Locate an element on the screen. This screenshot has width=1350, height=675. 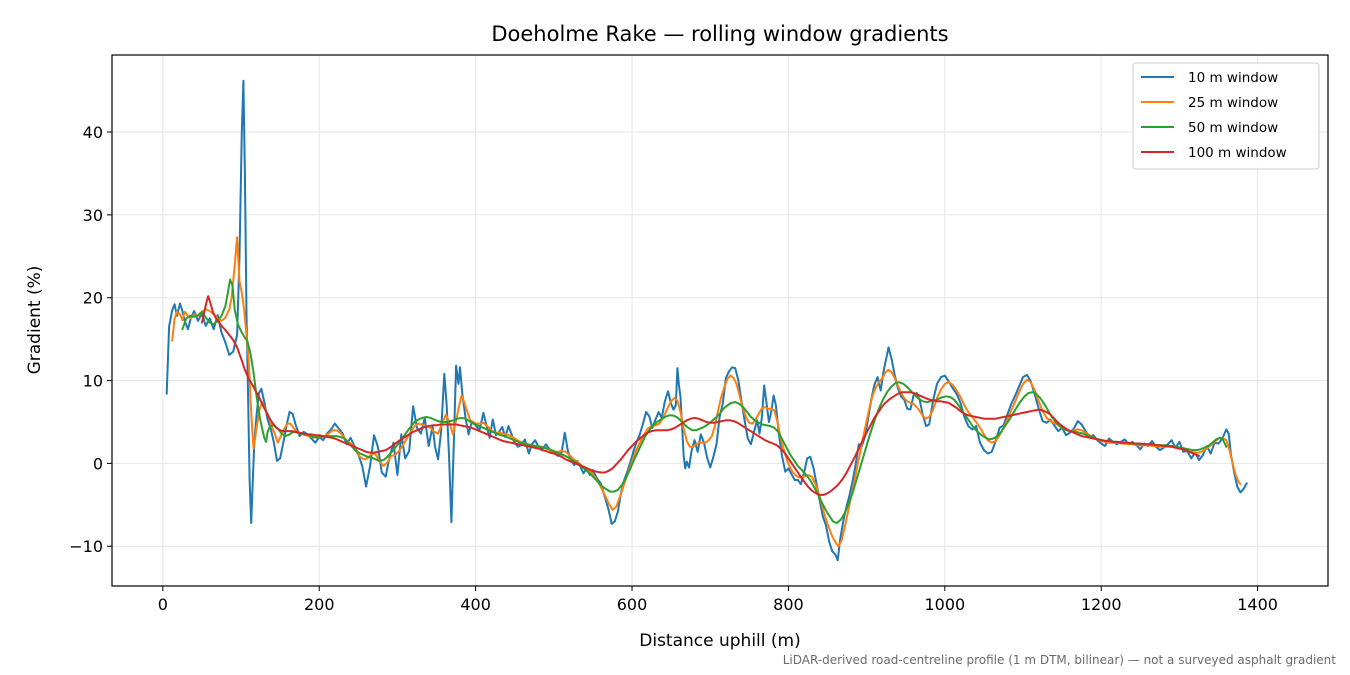
legend-label-4: 100 m window is located at coordinates (1237, 153).